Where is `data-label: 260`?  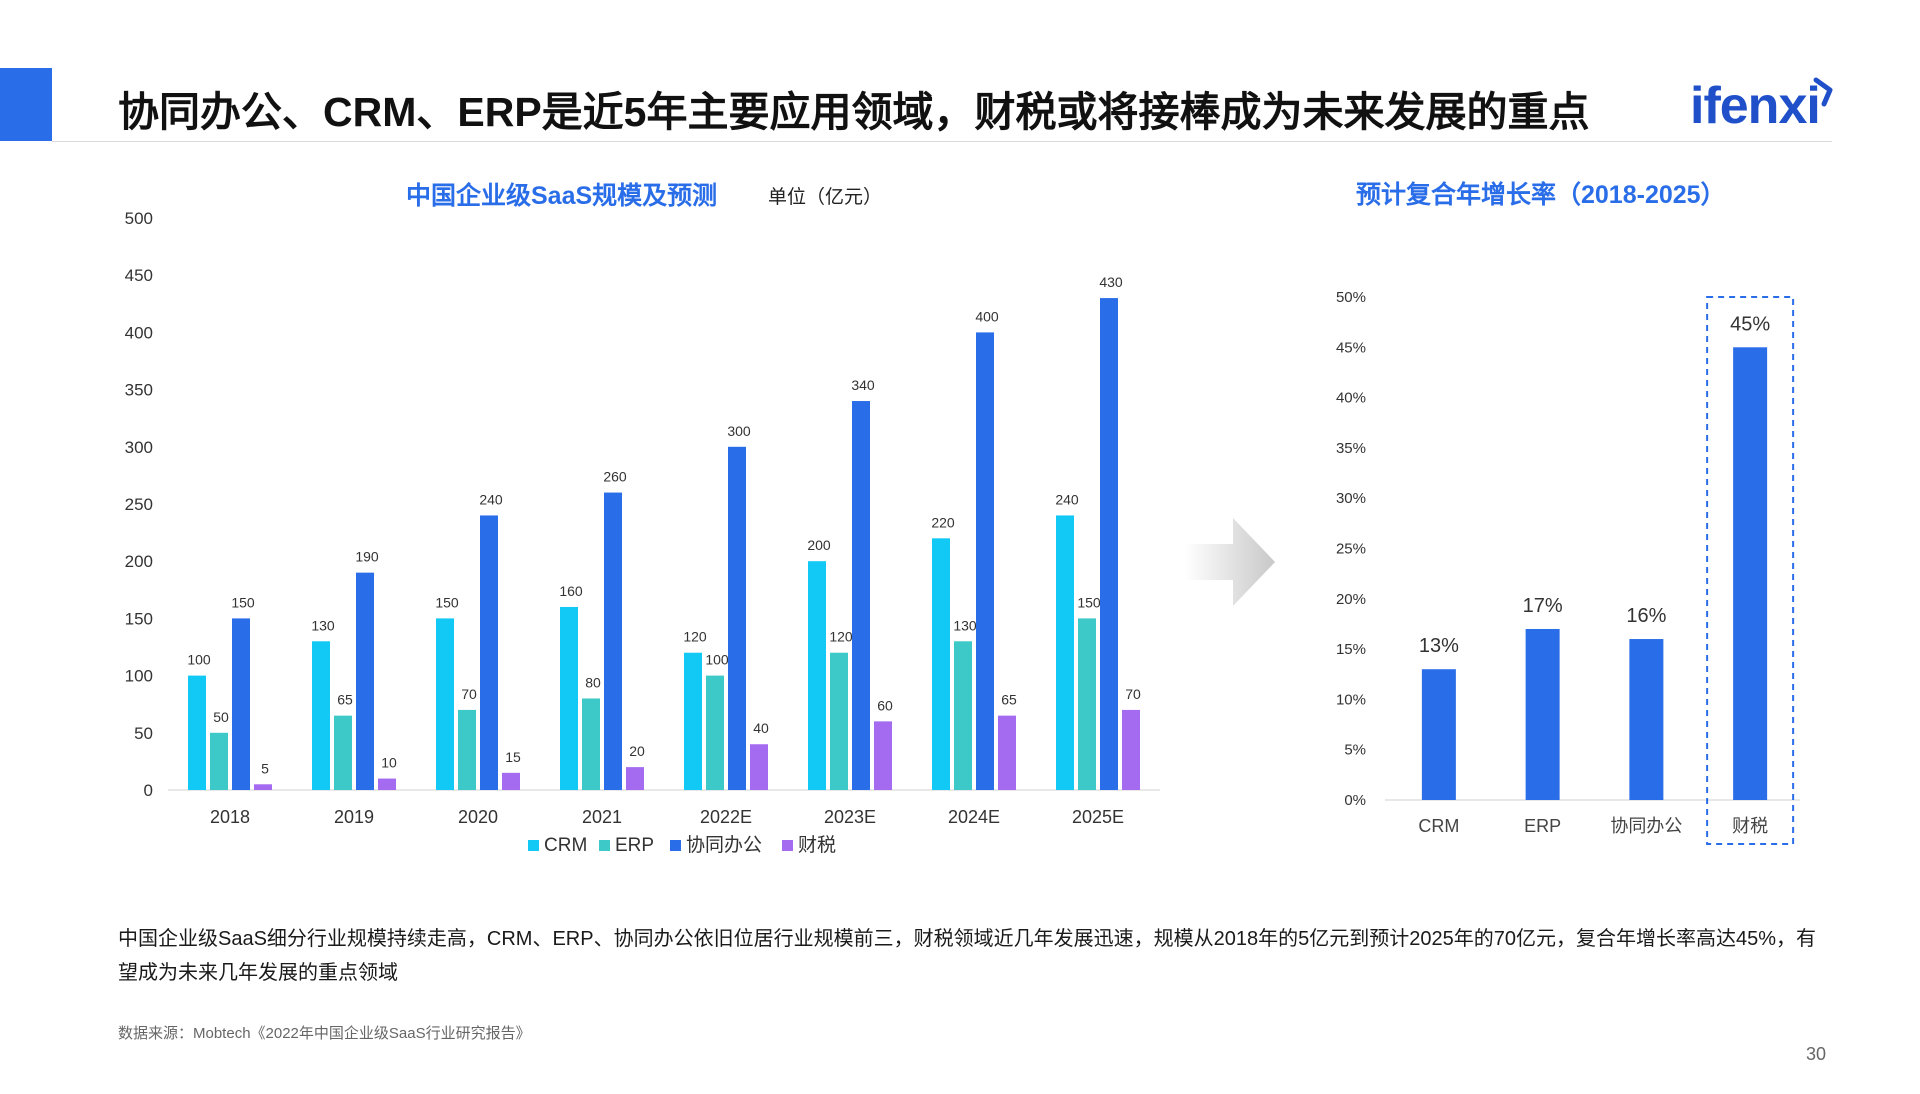 data-label: 260 is located at coordinates (615, 477).